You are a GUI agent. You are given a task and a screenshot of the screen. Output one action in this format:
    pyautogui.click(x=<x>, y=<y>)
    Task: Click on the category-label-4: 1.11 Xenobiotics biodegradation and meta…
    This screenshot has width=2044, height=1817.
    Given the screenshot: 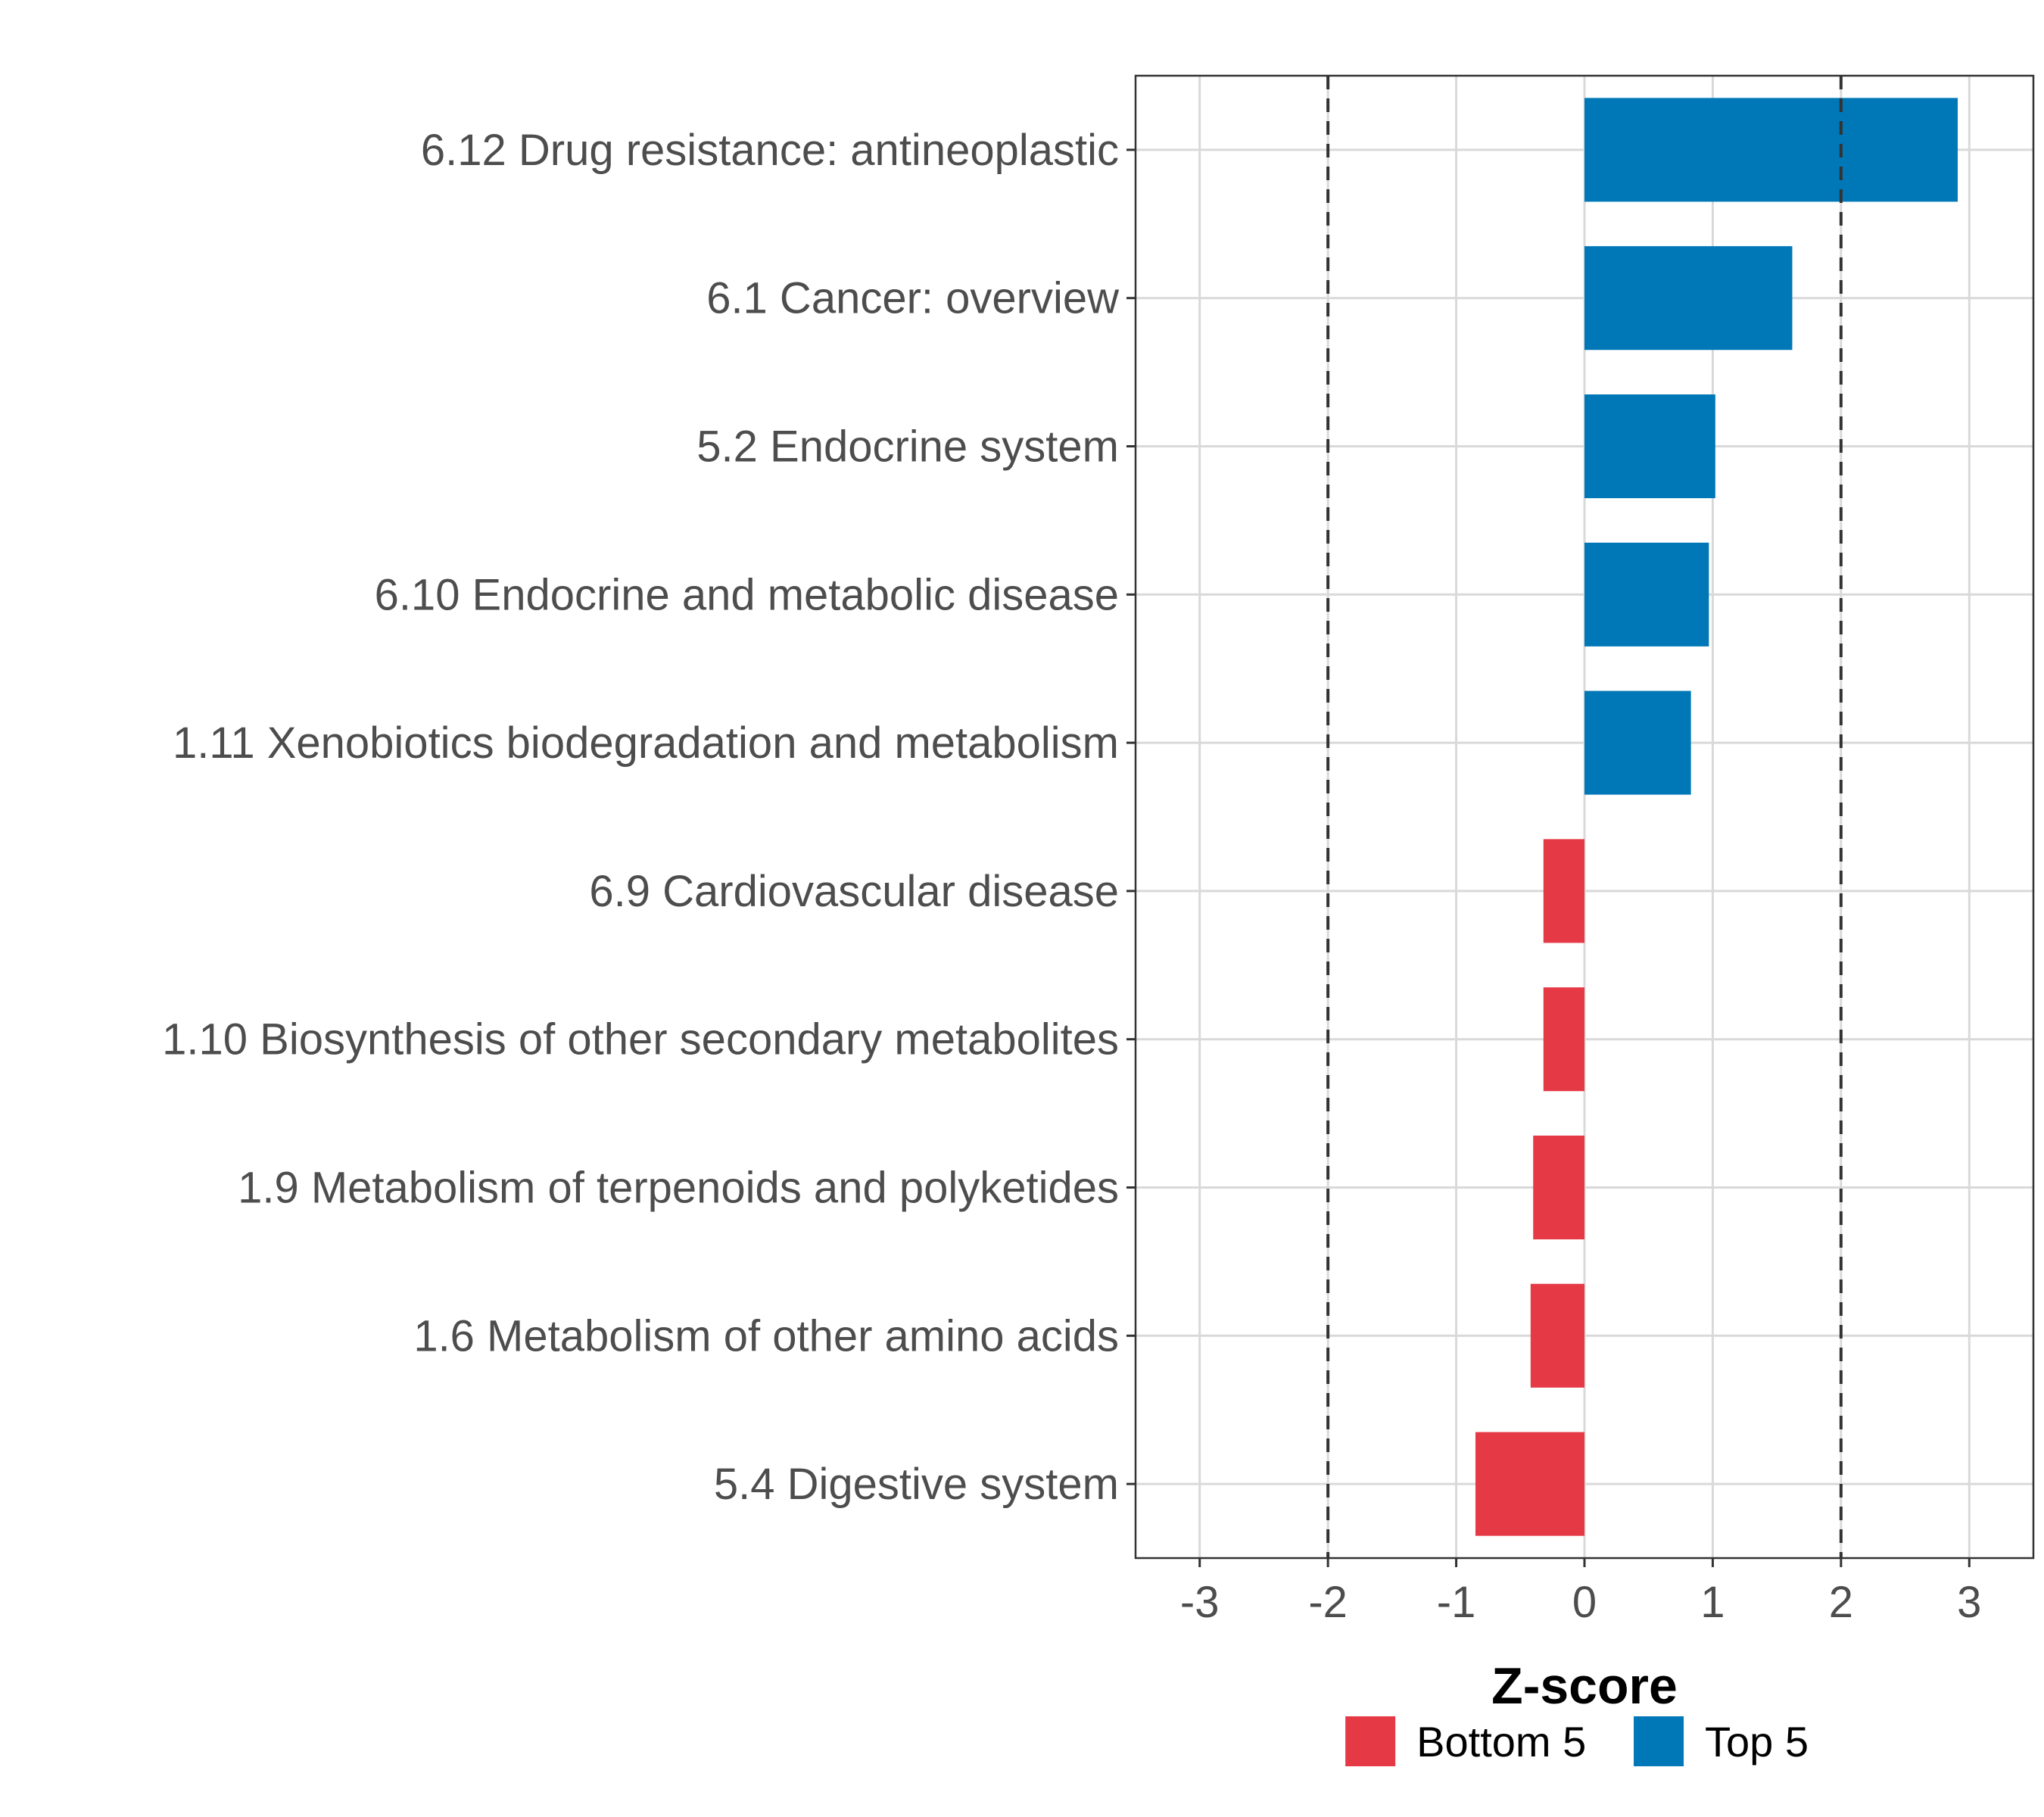 What is the action you would take?
    pyautogui.click(x=646, y=743)
    